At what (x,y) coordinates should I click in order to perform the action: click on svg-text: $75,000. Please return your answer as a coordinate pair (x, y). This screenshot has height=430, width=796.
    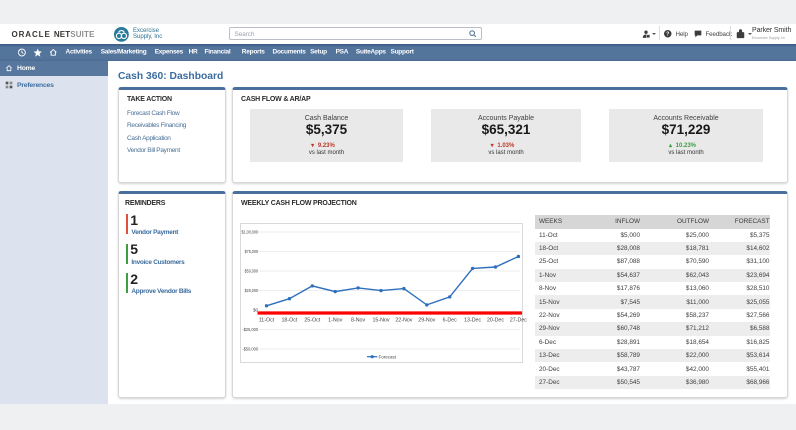
    Looking at the image, I should click on (251, 251).